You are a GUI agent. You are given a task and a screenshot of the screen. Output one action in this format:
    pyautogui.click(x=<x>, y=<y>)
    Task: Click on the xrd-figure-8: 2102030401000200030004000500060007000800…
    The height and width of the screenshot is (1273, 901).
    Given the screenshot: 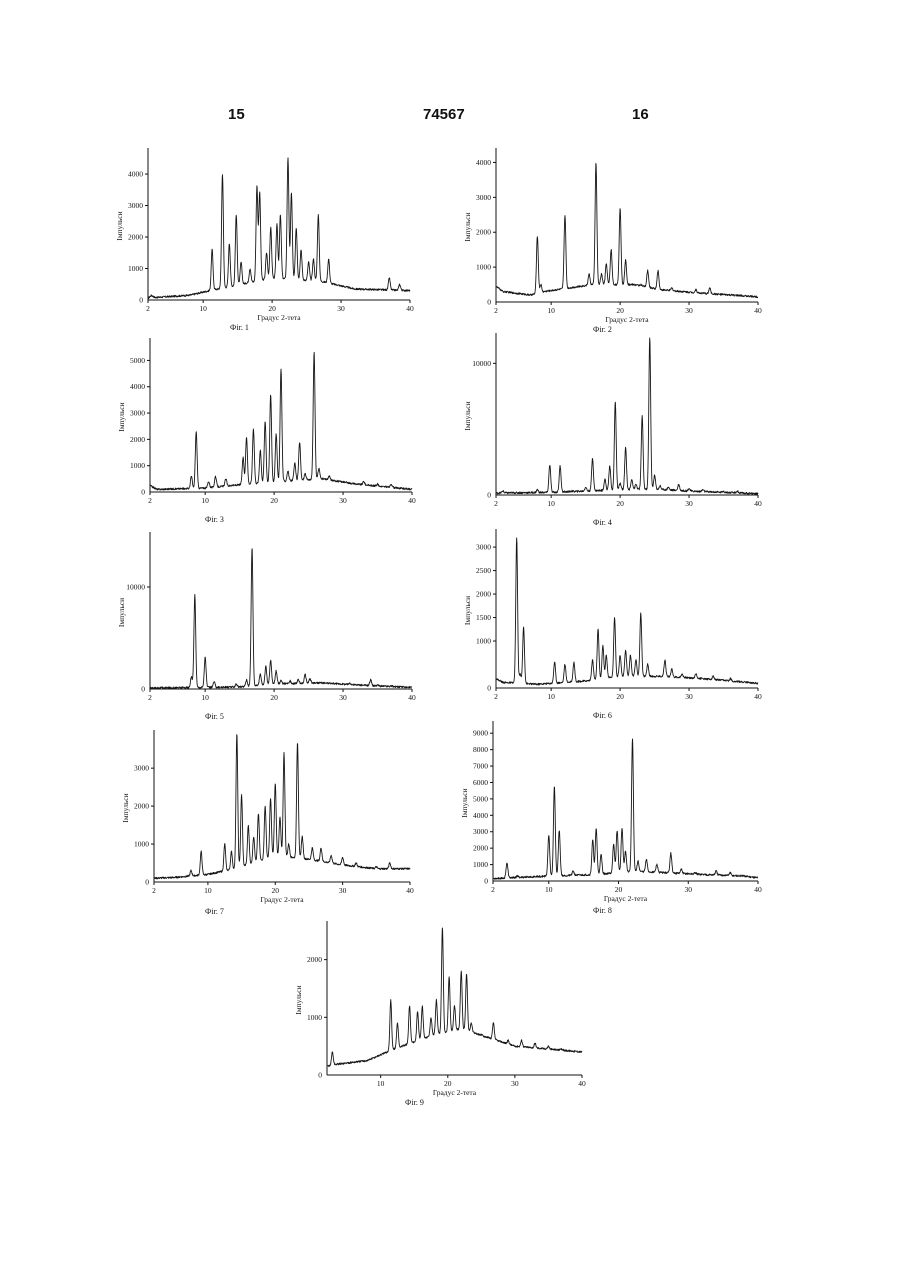 What is the action you would take?
    pyautogui.click(x=618, y=820)
    